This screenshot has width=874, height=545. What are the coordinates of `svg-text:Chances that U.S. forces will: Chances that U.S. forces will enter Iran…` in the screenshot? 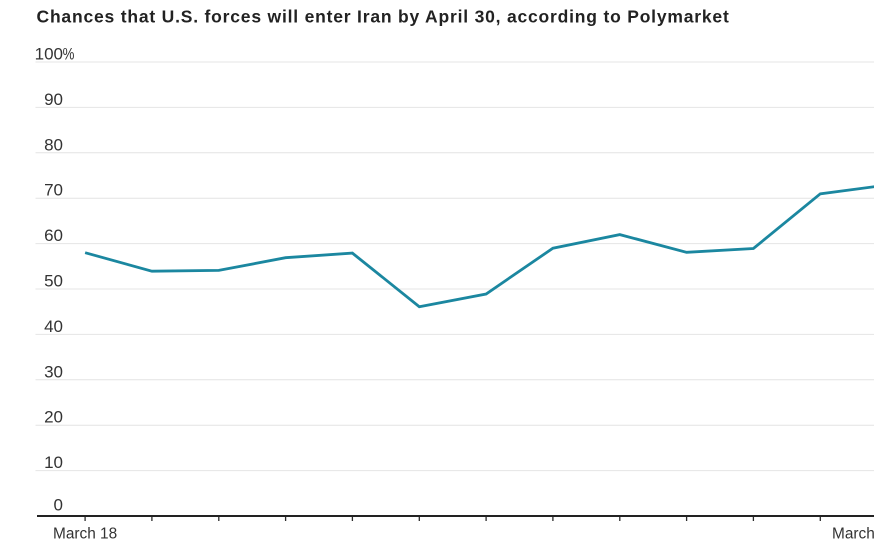 It's located at (383, 17).